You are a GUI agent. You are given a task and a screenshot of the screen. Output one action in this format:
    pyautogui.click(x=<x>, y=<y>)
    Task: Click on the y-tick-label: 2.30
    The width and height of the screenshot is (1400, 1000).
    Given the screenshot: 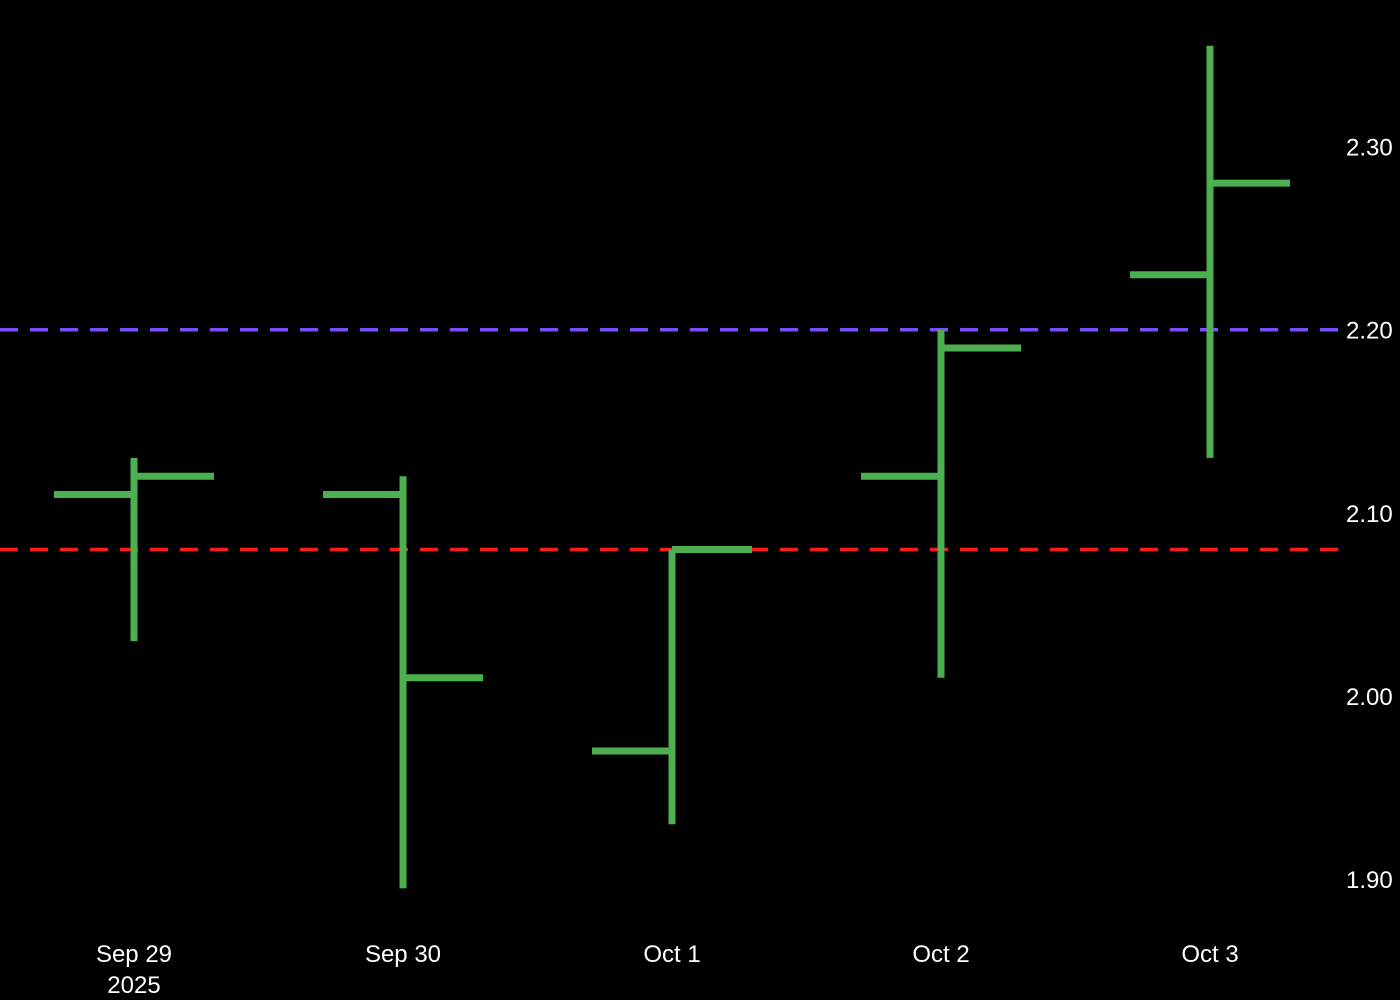 What is the action you would take?
    pyautogui.click(x=1369, y=148)
    